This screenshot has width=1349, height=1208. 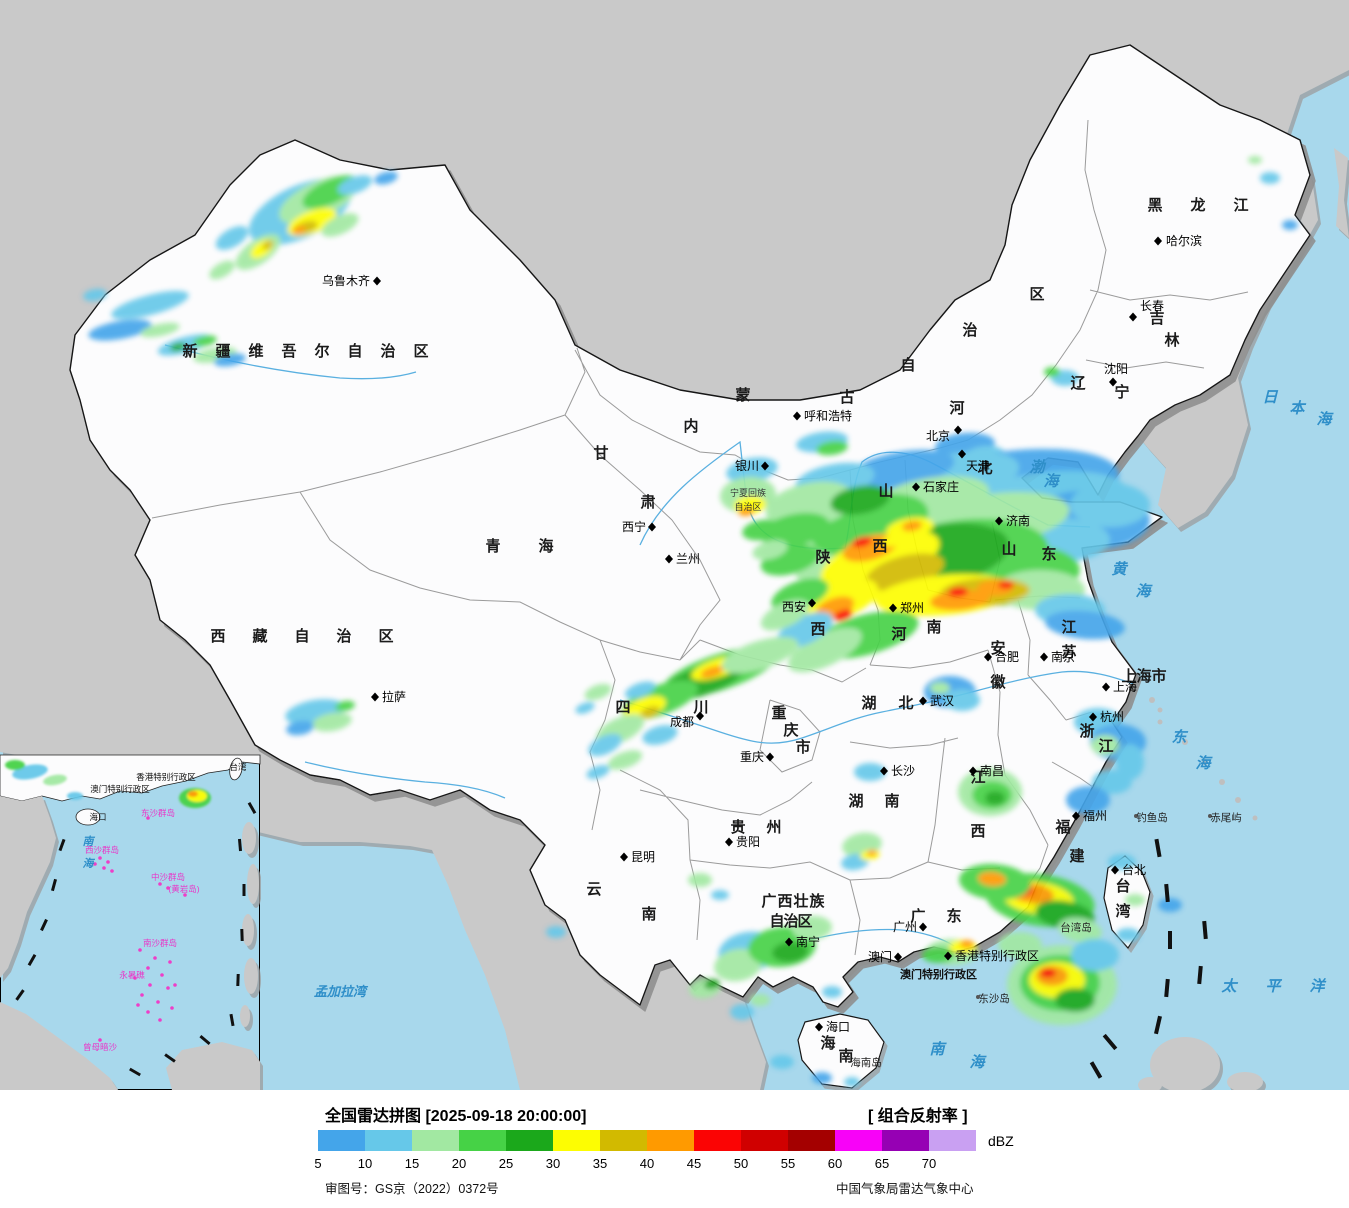 What do you see at coordinates (1001, 1141) in the screenshot?
I see `dbz-unit: dBZ` at bounding box center [1001, 1141].